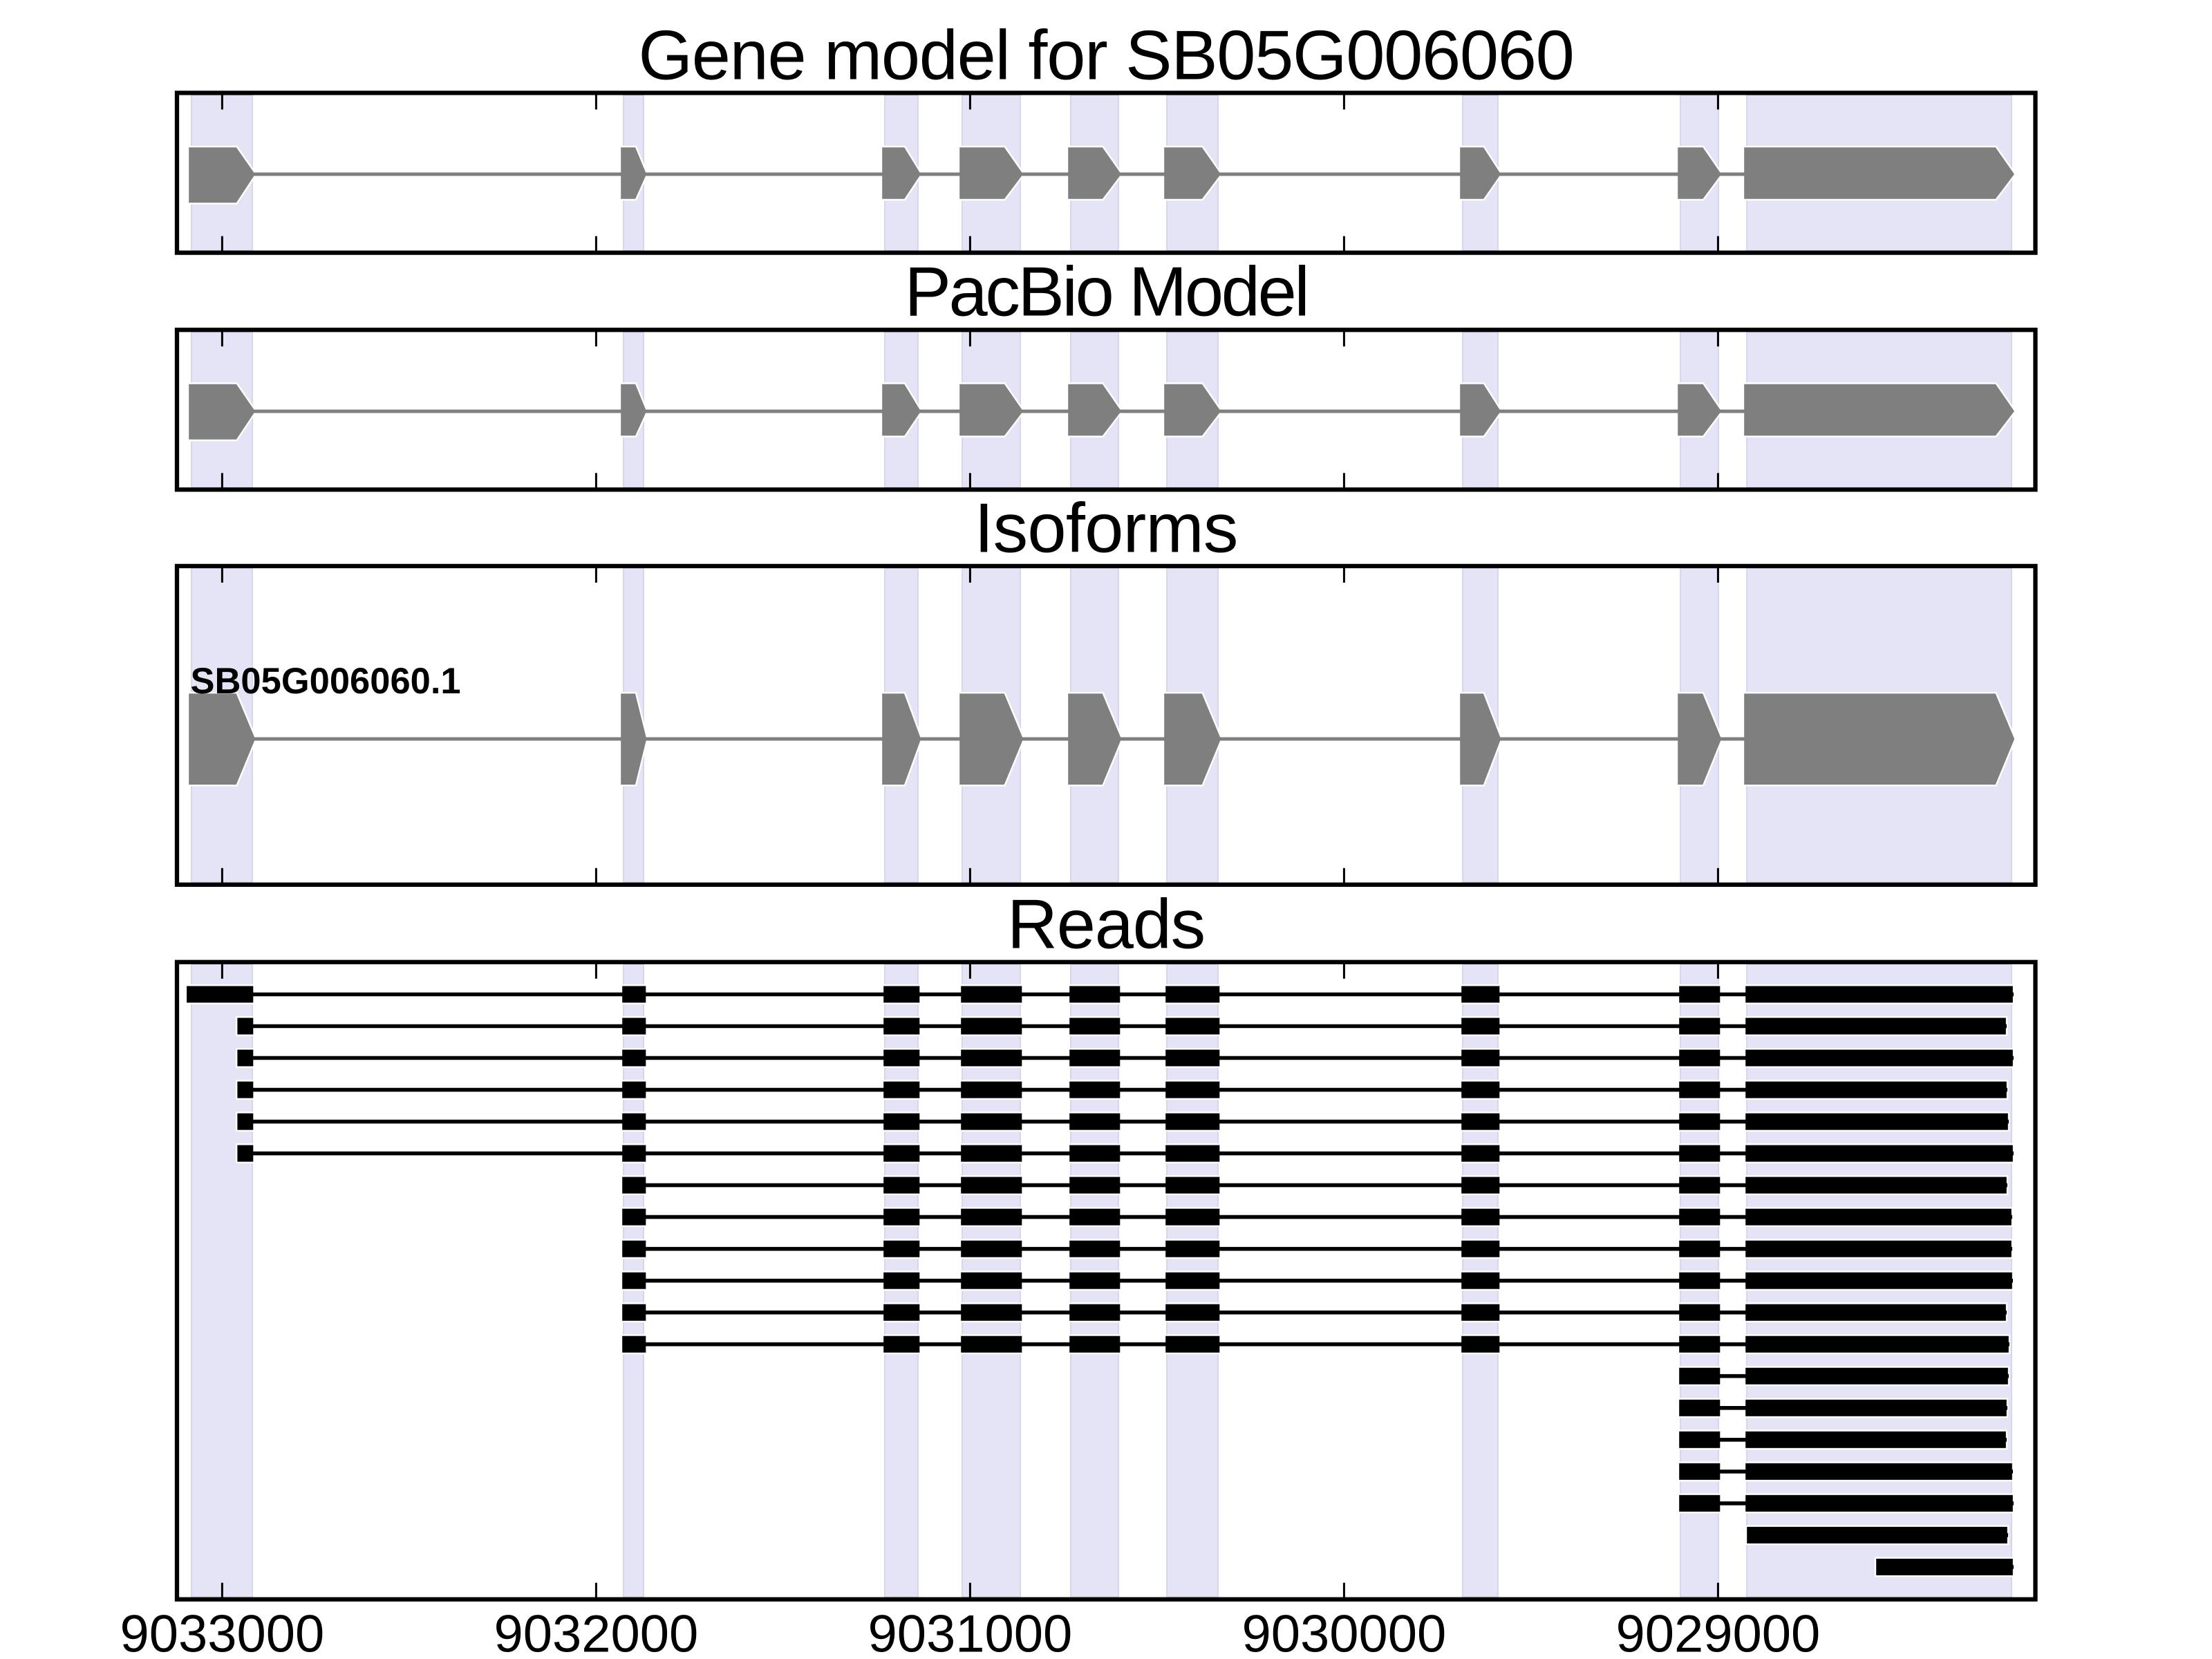 Image resolution: width=2212 pixels, height=1659 pixels. I want to click on svg-text: 9030000, so click(1344, 1632).